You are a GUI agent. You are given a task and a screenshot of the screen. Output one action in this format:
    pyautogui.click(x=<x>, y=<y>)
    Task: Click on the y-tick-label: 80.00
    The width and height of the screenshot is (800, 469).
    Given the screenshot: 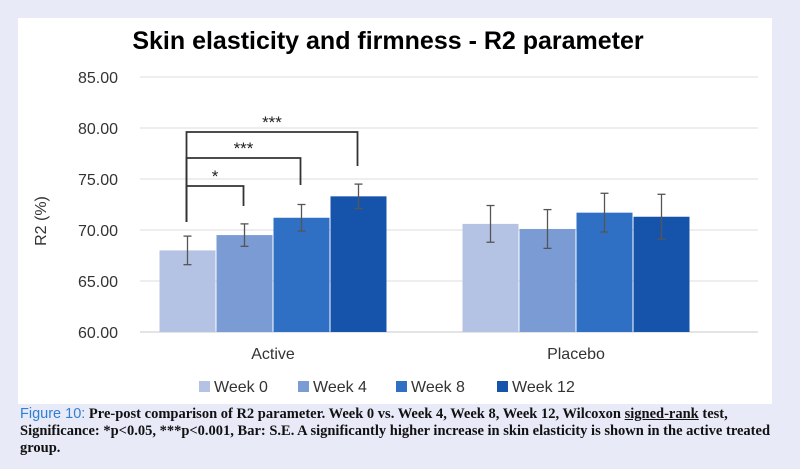 What is the action you would take?
    pyautogui.click(x=98, y=129)
    